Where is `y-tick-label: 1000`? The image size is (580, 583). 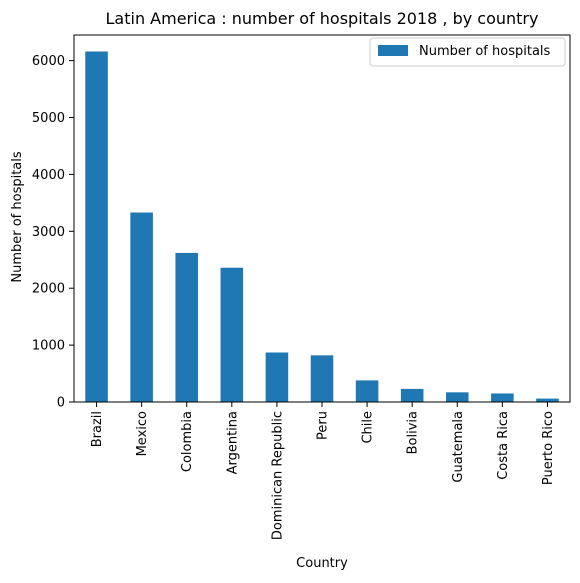 y-tick-label: 1000 is located at coordinates (48, 346).